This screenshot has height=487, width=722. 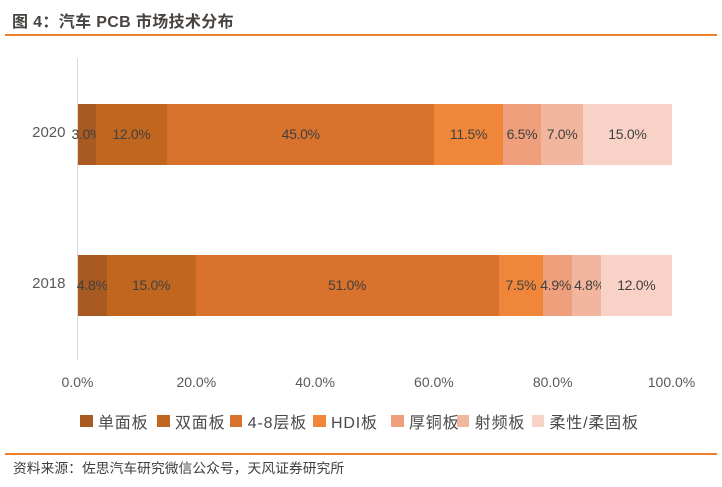 What do you see at coordinates (671, 381) in the screenshot?
I see `x-tick-label: 100.0%` at bounding box center [671, 381].